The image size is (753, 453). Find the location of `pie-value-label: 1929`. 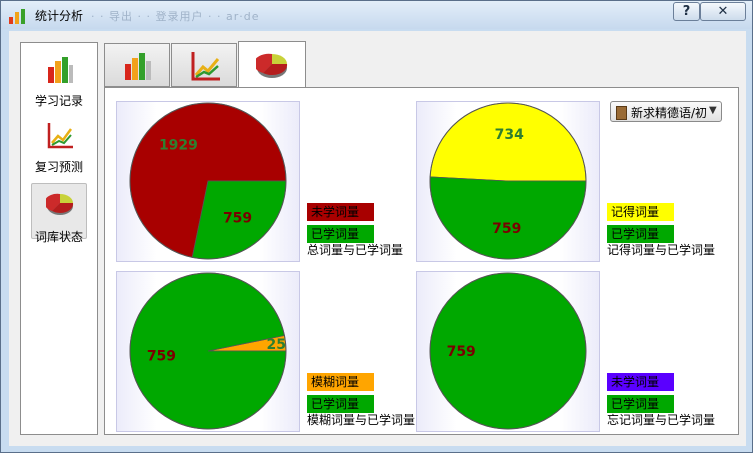

pie-value-label: 1929 is located at coordinates (178, 146).